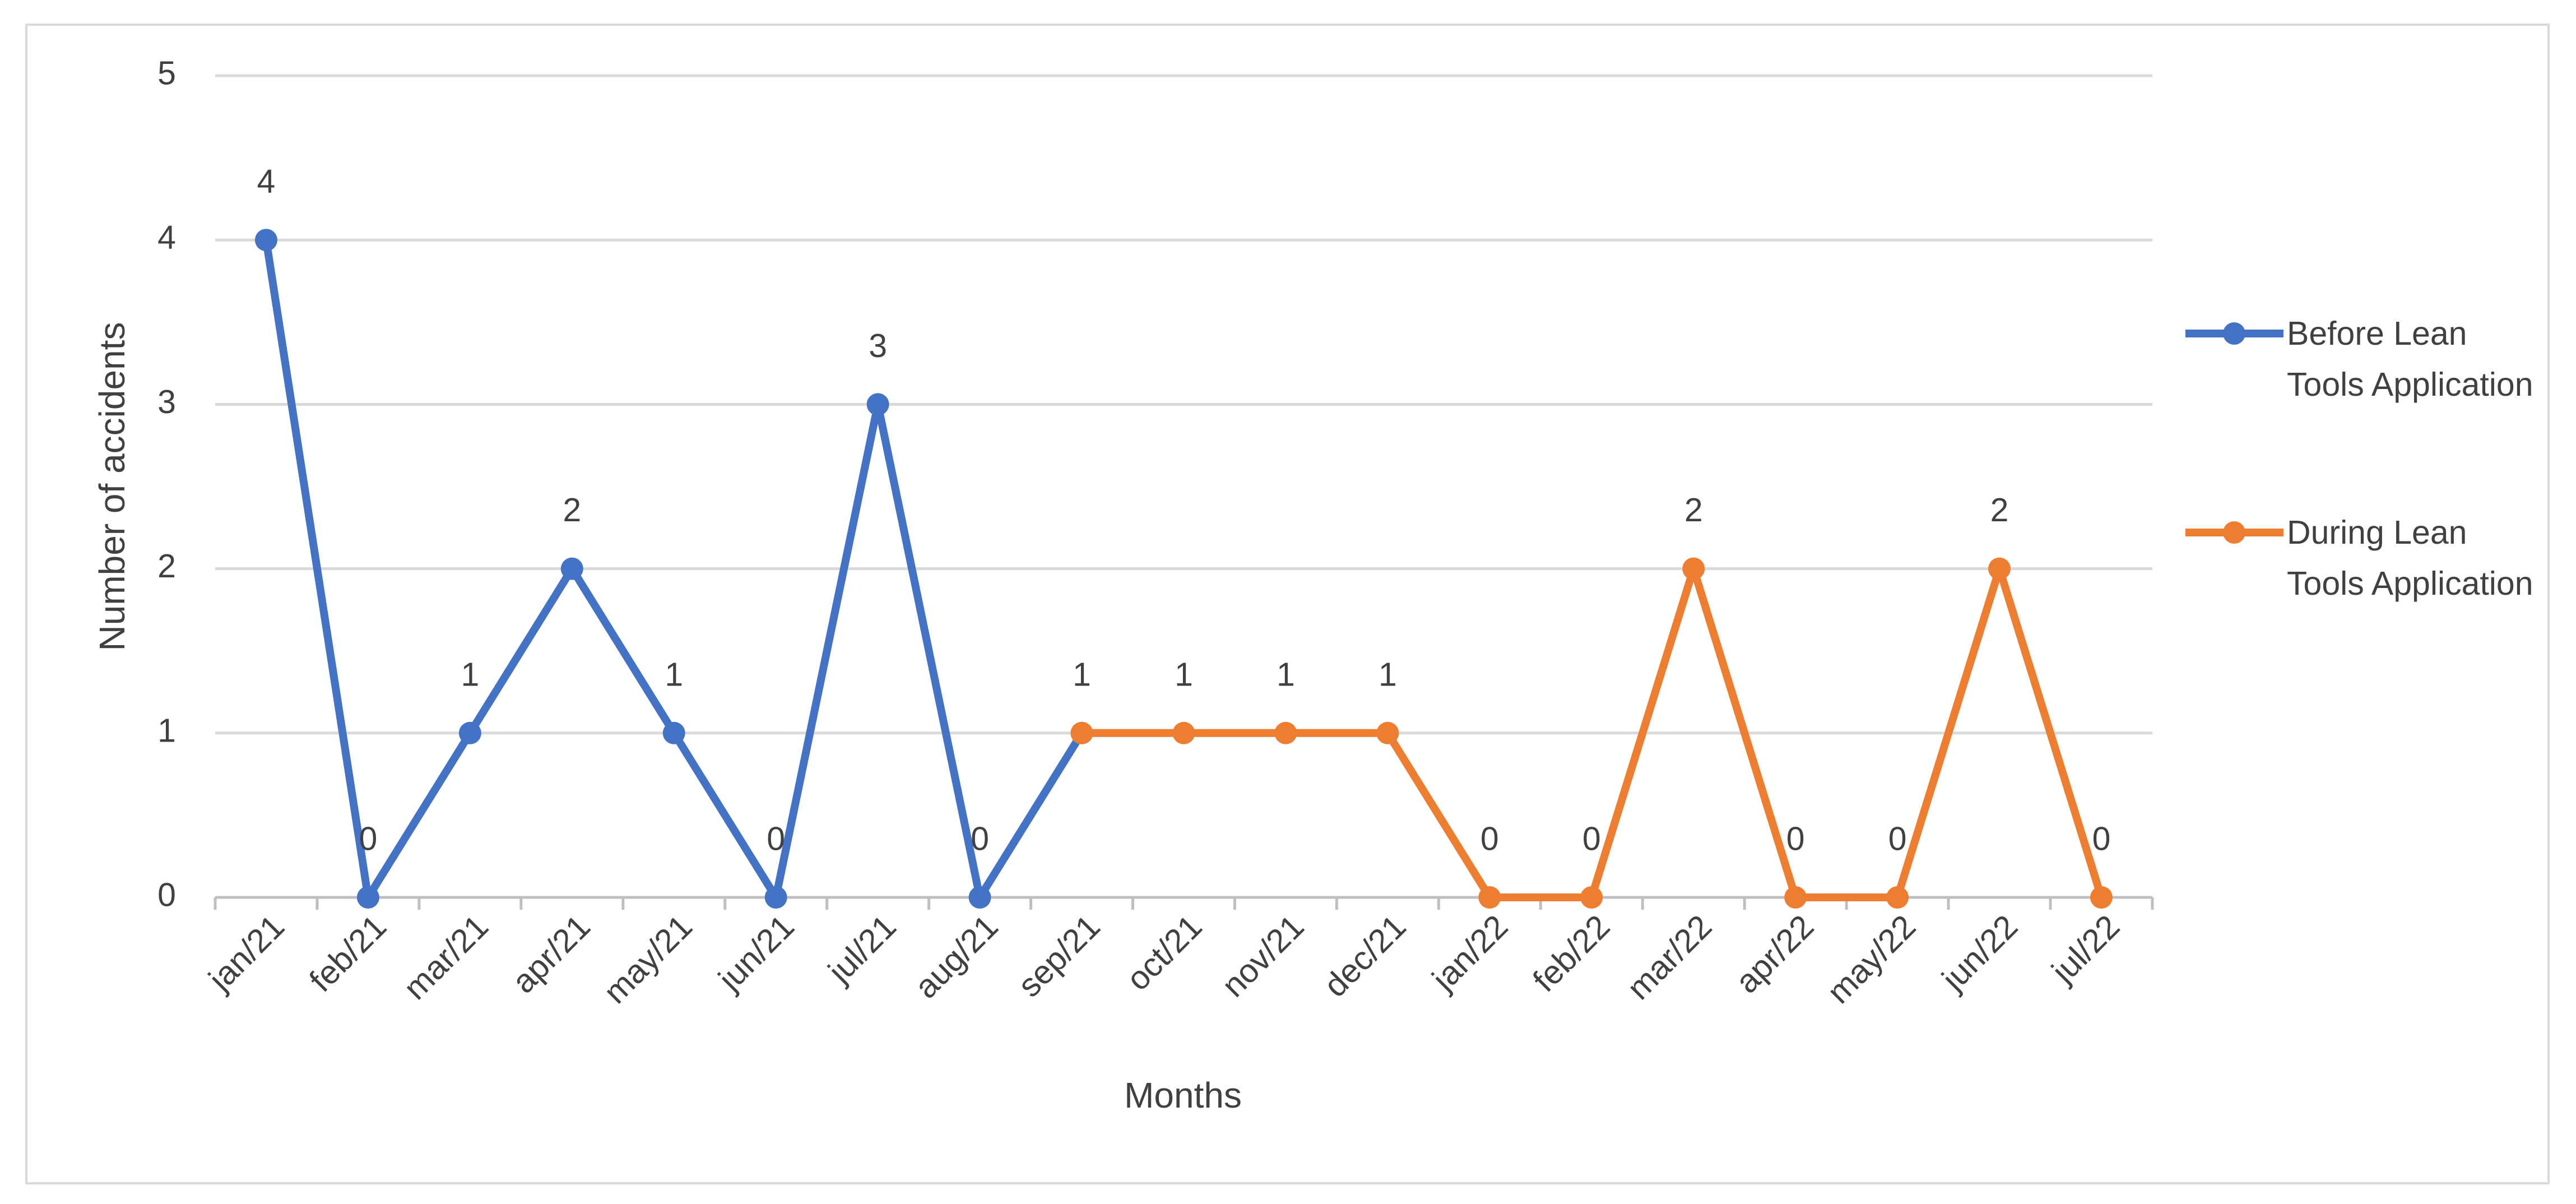  I want to click on y-tick-label: 5, so click(166, 73).